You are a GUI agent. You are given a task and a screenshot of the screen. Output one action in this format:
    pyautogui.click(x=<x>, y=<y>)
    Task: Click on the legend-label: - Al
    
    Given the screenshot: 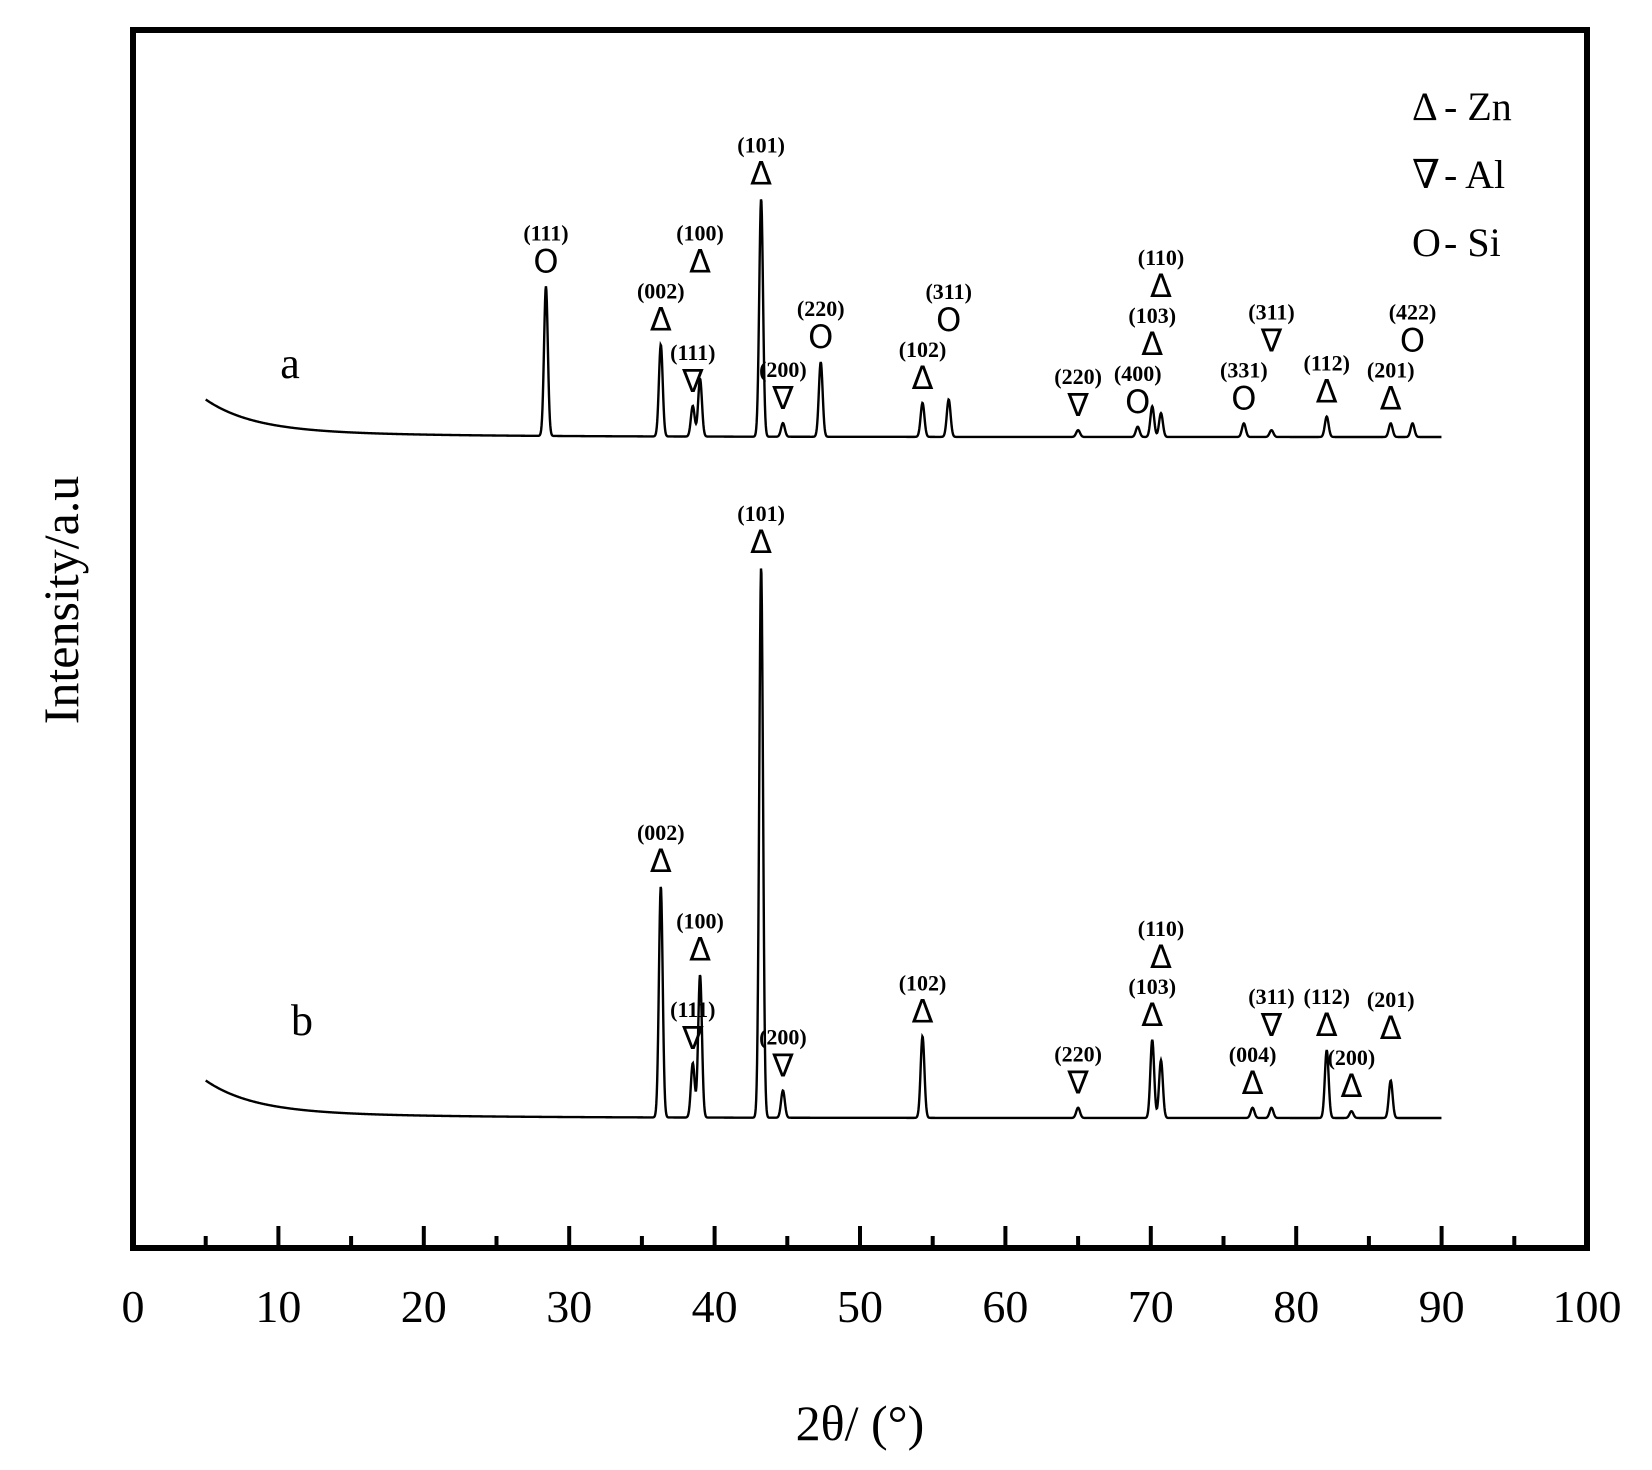 What is the action you would take?
    pyautogui.click(x=1474, y=174)
    